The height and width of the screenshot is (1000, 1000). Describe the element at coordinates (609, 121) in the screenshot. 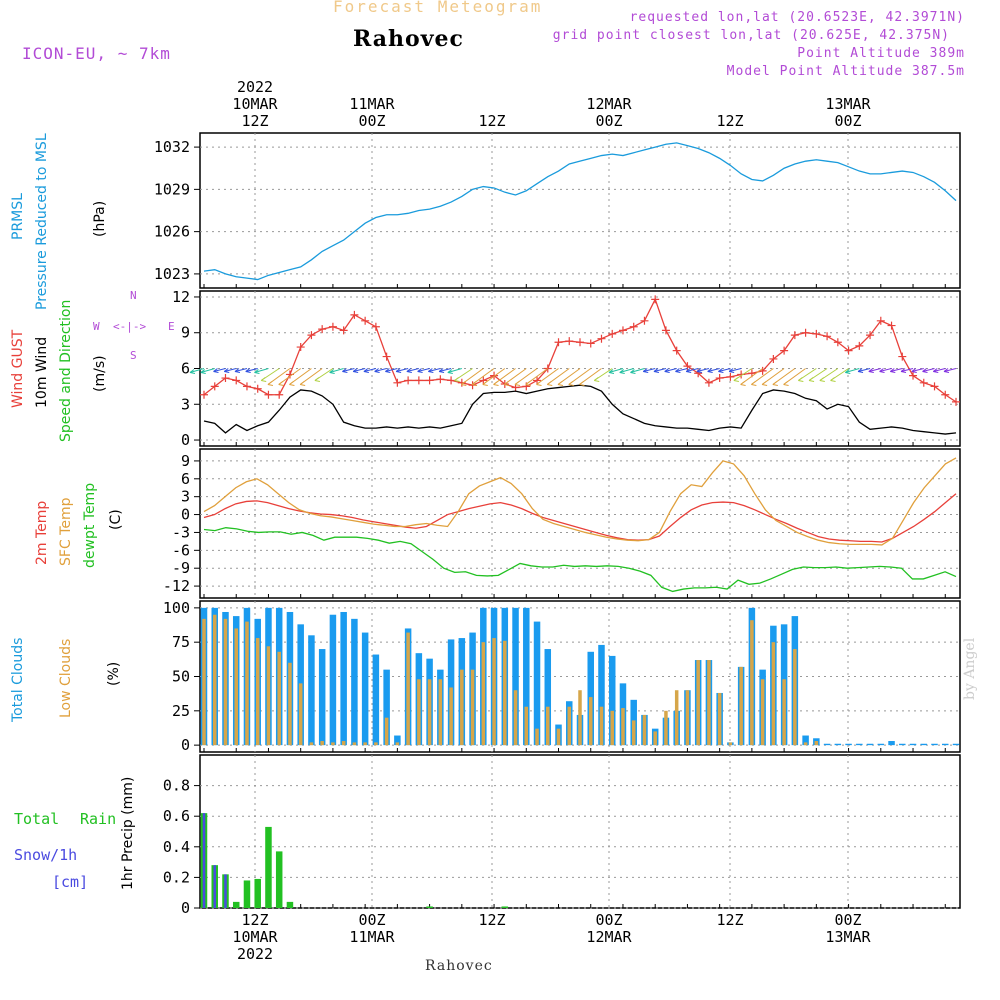

I see `time-axis-label: 00Z` at that location.